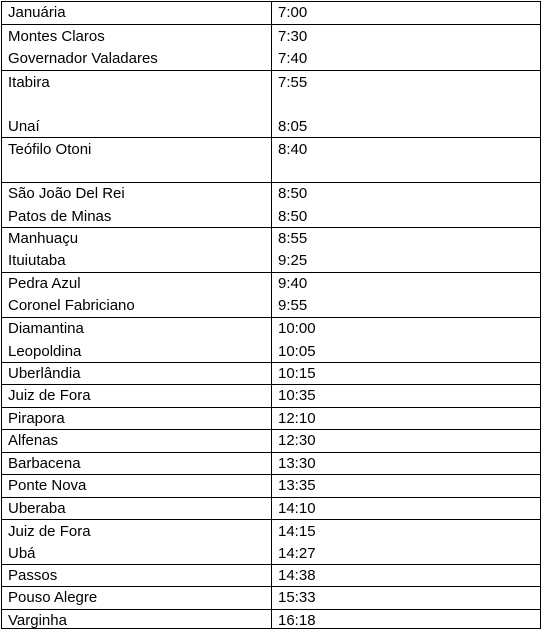  I want to click on table-row-group: Juiz de Fora 10:35, so click(271, 396).